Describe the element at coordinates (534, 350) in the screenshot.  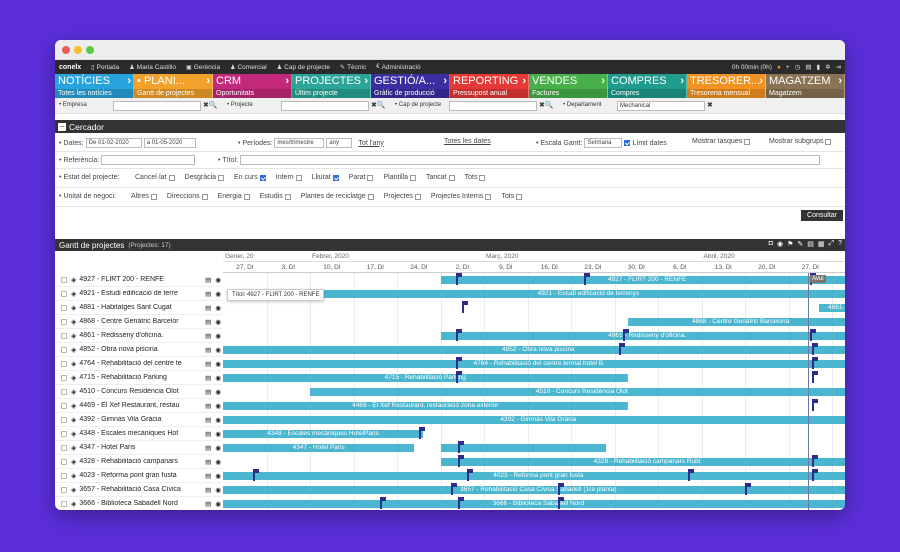
I see `gantt-bar: 4852 - Obra nova piscina` at that location.